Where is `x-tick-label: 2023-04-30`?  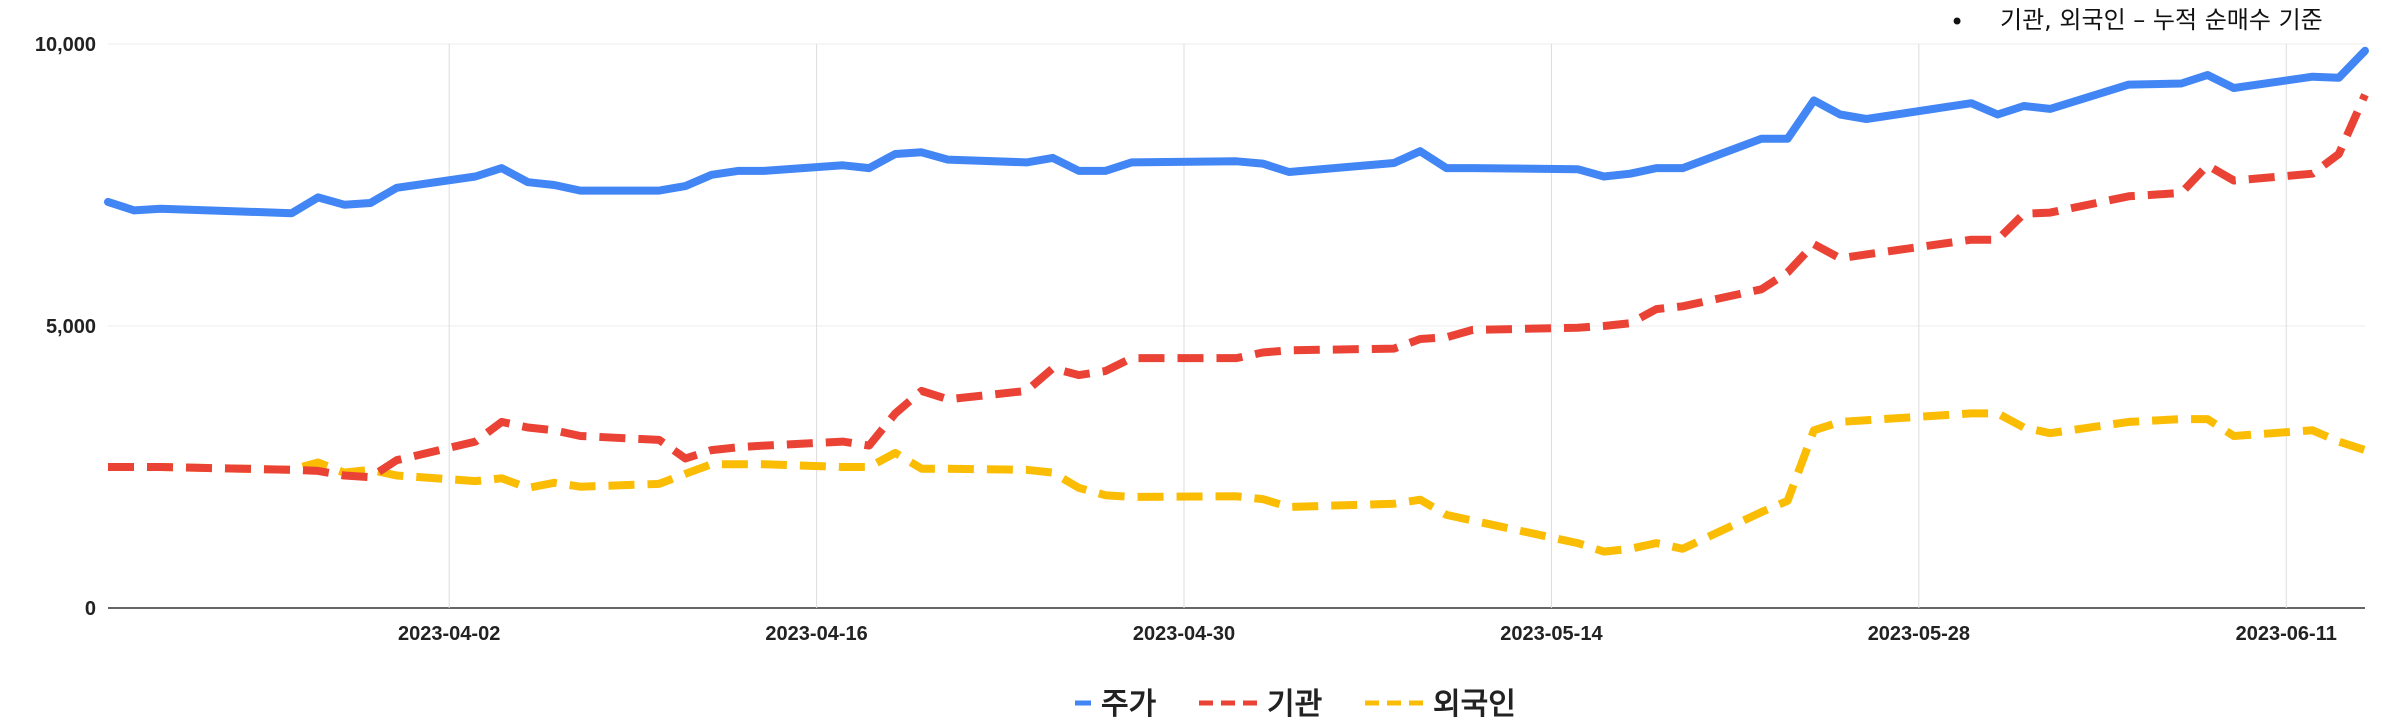
x-tick-label: 2023-04-30 is located at coordinates (1184, 634).